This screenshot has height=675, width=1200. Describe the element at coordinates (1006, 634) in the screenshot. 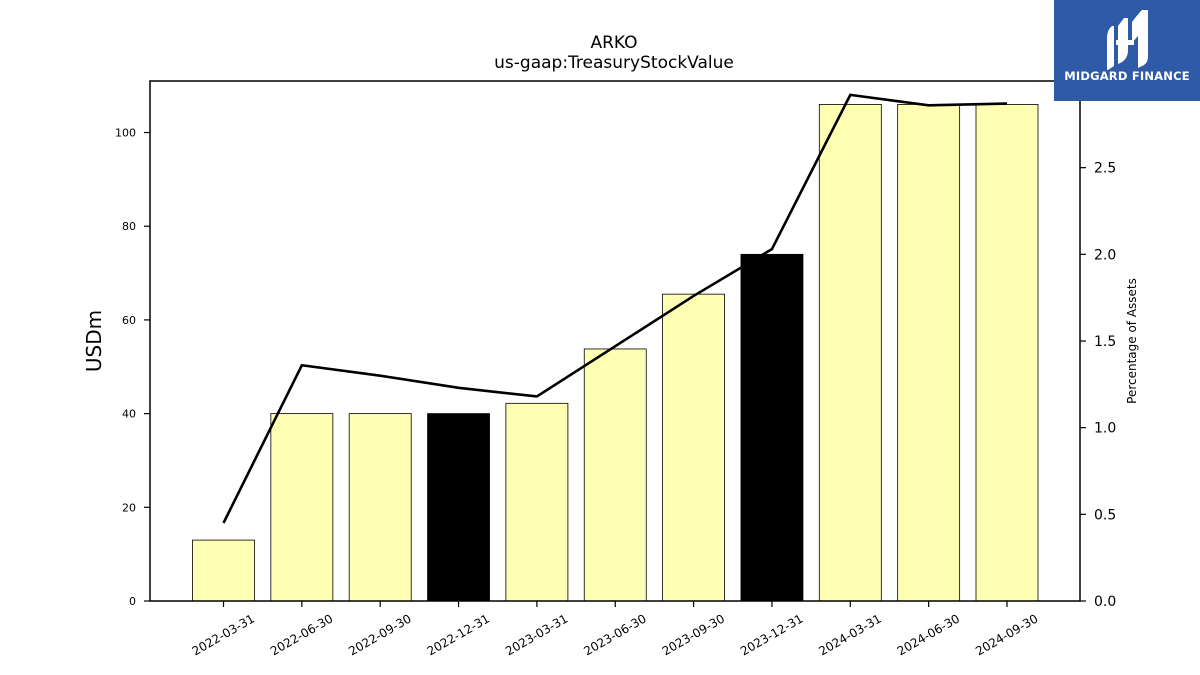

I see `x-tick-label: 2024-09-30` at that location.